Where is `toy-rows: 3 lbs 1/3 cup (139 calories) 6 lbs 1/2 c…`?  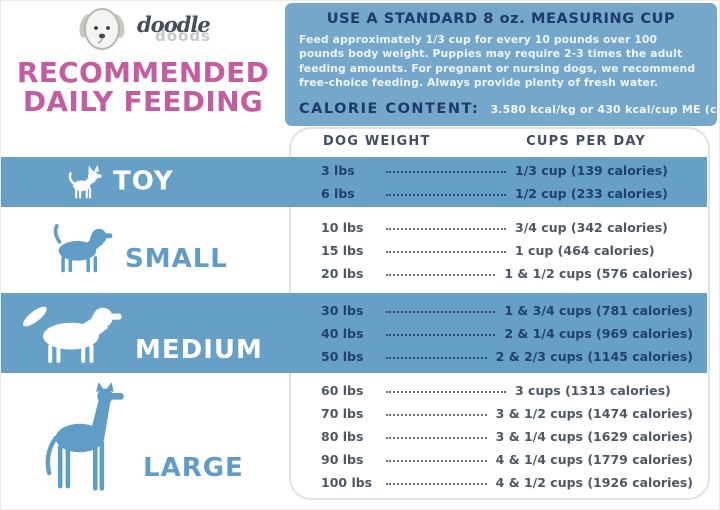 toy-rows: 3 lbs 1/3 cup (139 calories) 6 lbs 1/2 c… is located at coordinates (507, 182).